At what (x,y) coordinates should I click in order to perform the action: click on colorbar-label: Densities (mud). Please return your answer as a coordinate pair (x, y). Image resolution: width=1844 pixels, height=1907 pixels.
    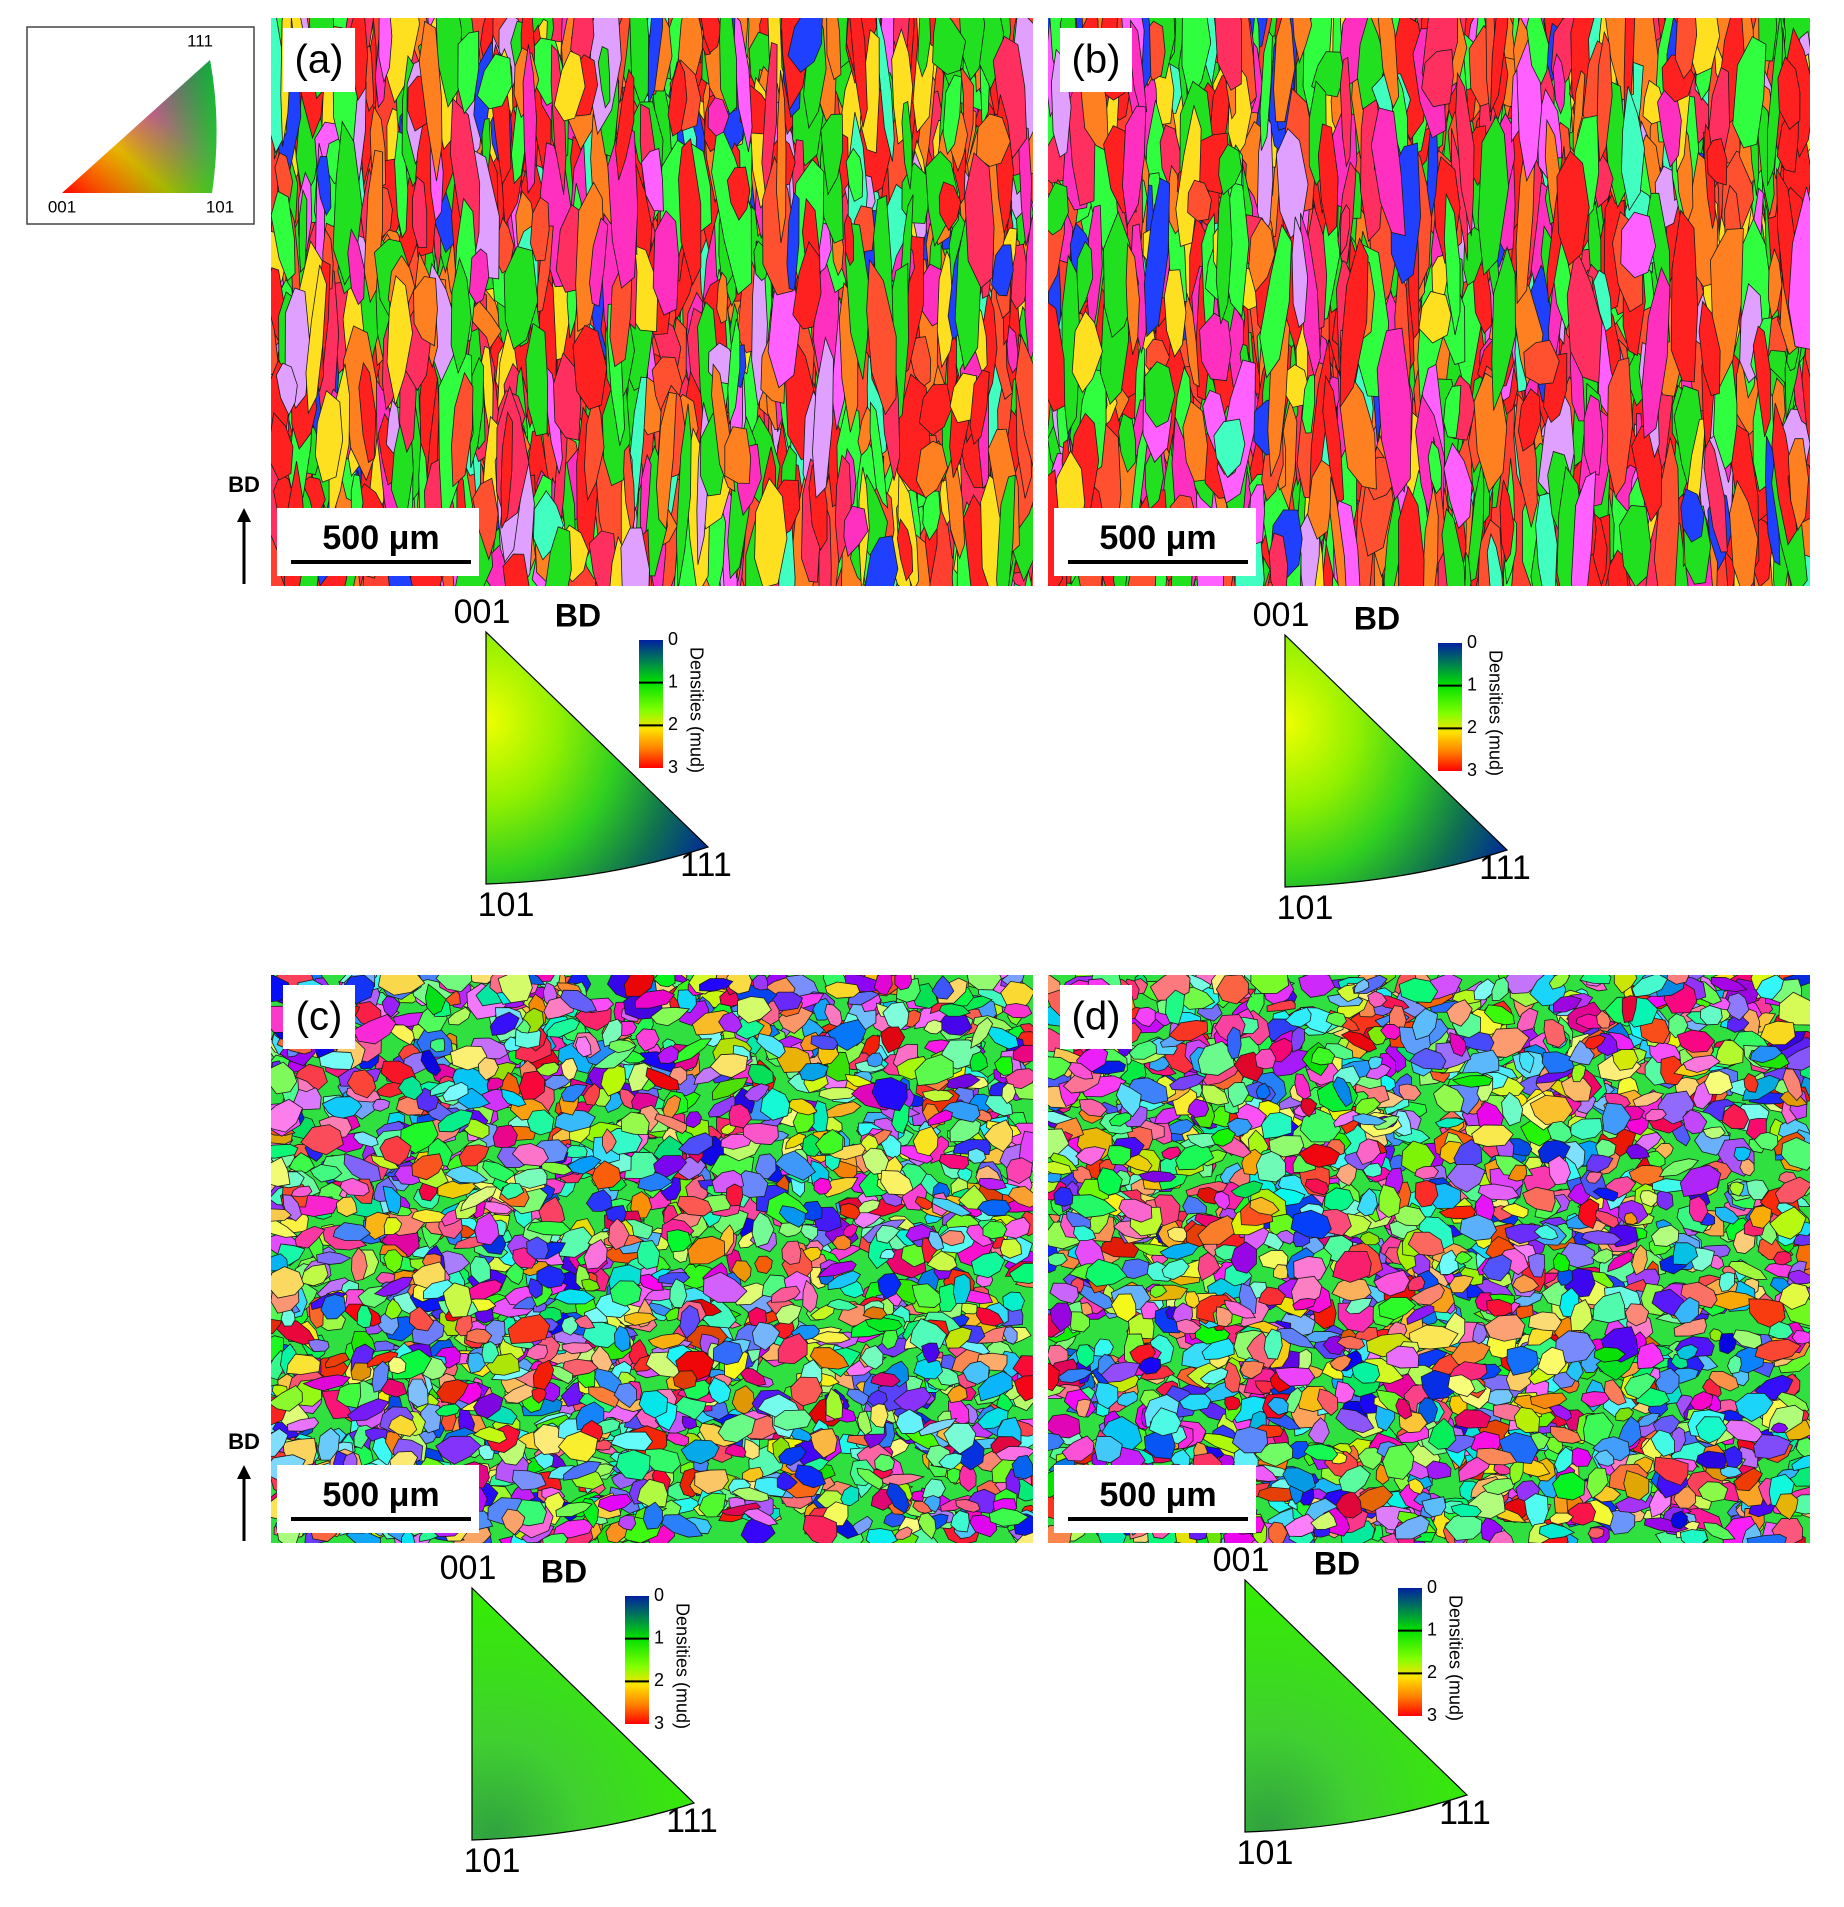
    Looking at the image, I should click on (1495, 713).